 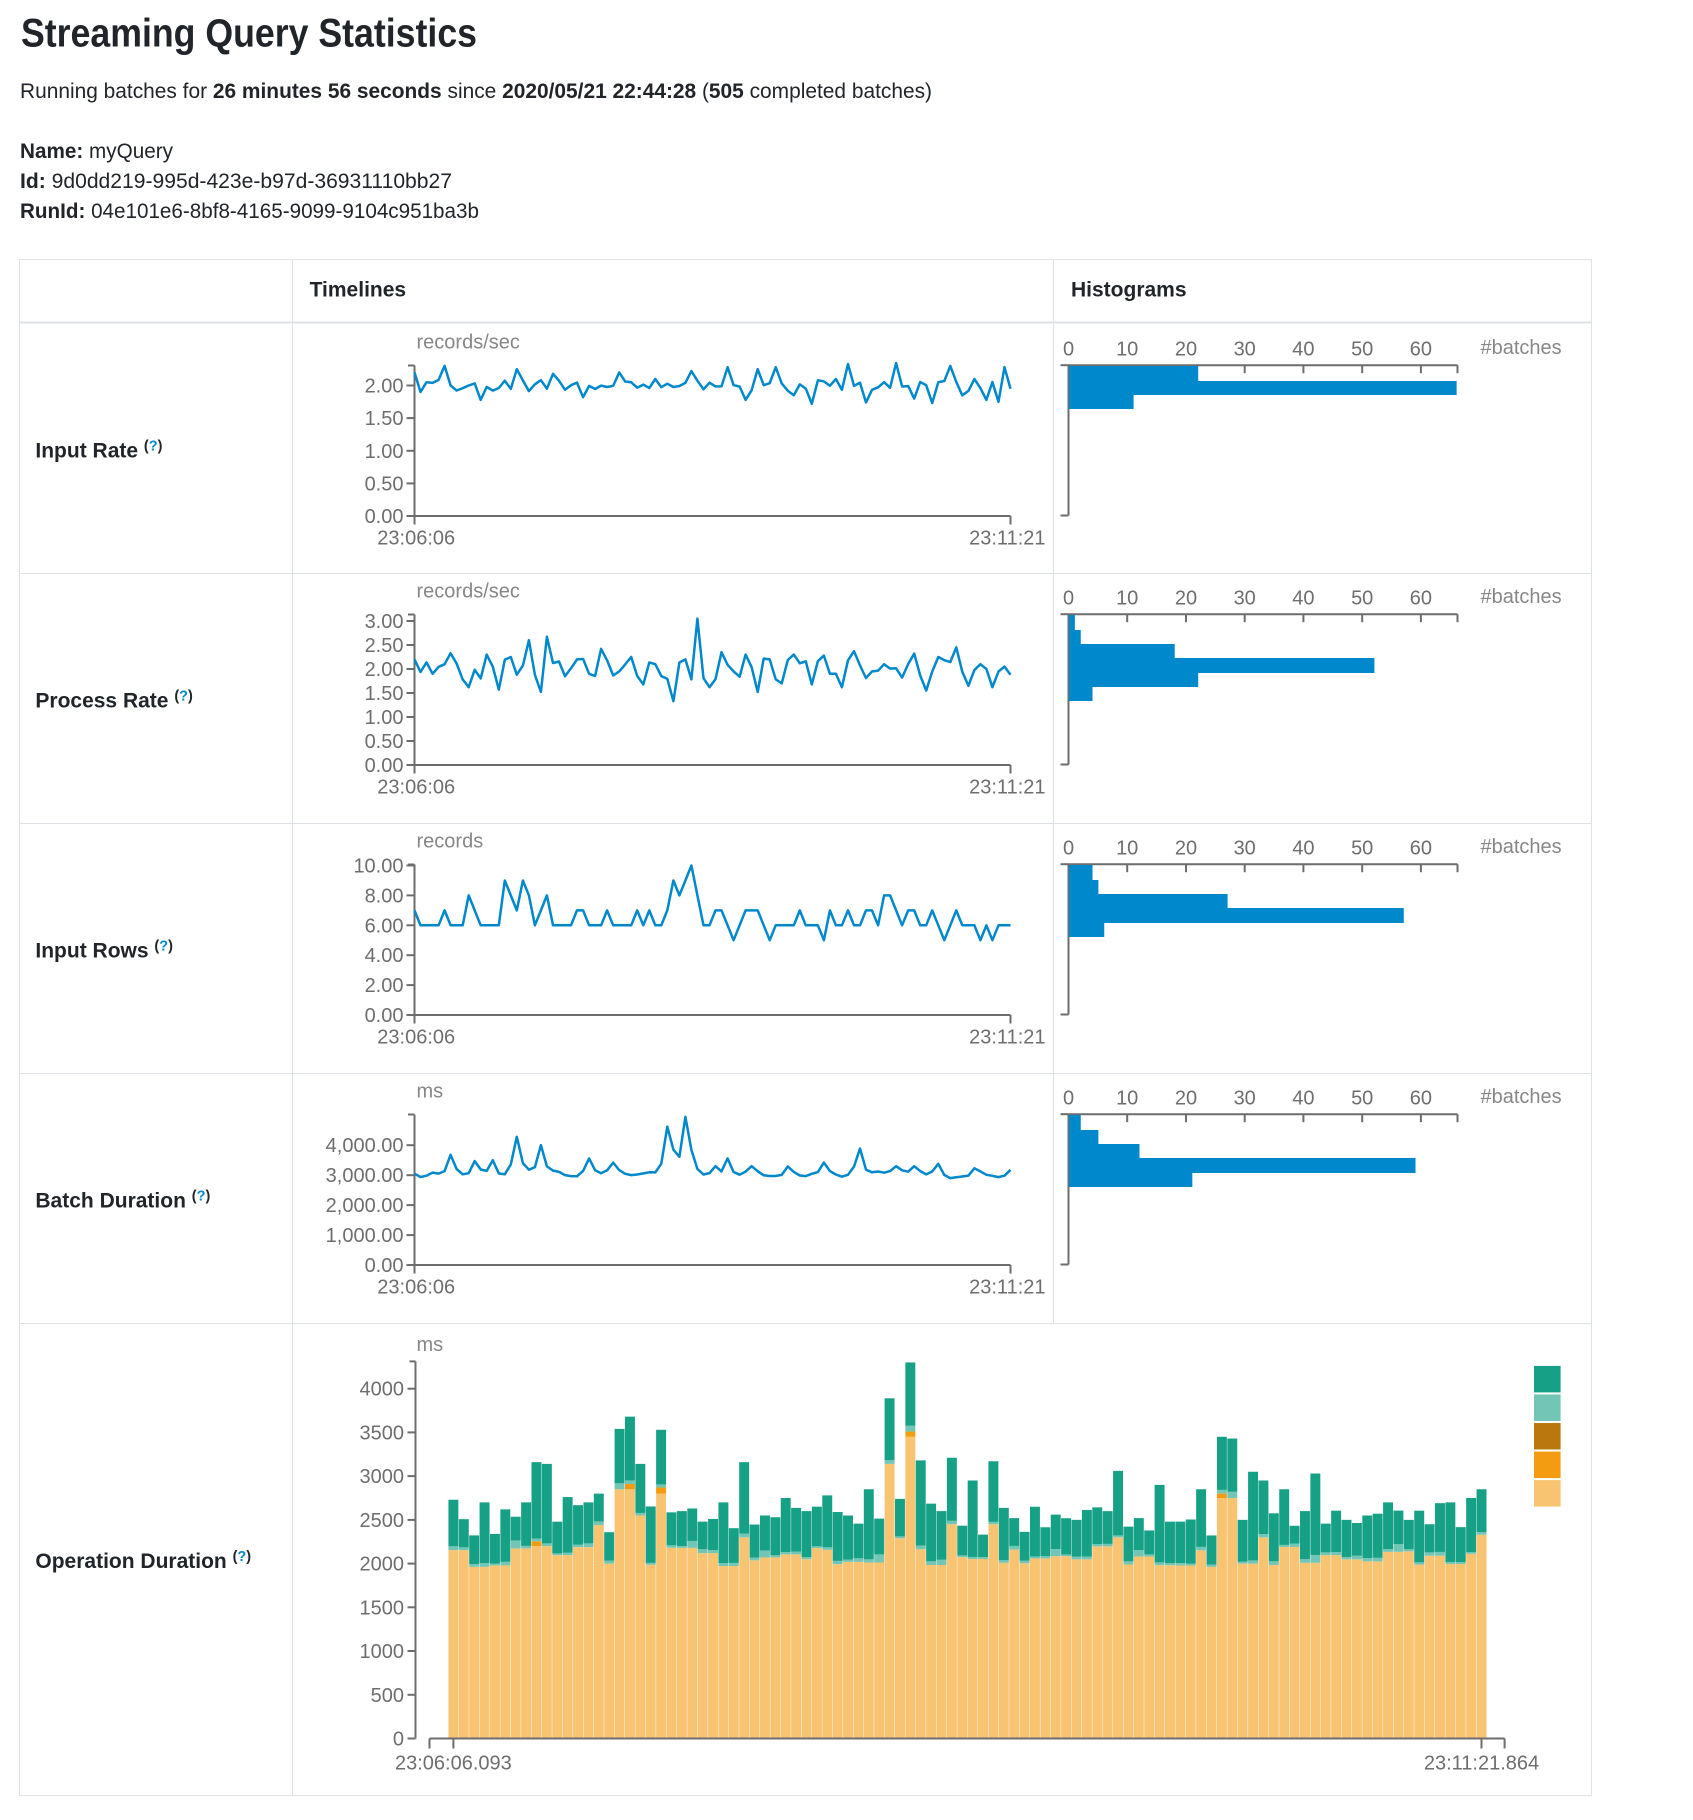 I want to click on svg-text: 2,000.00, so click(x=365, y=1206).